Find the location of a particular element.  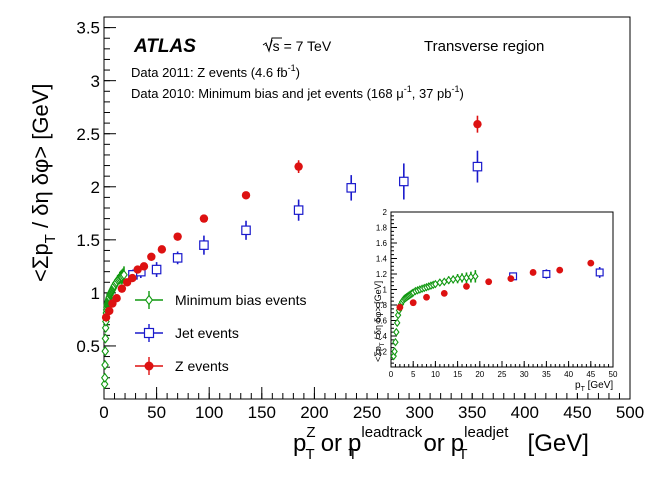

inset-y-tick-label: 1 is located at coordinates (385, 289).